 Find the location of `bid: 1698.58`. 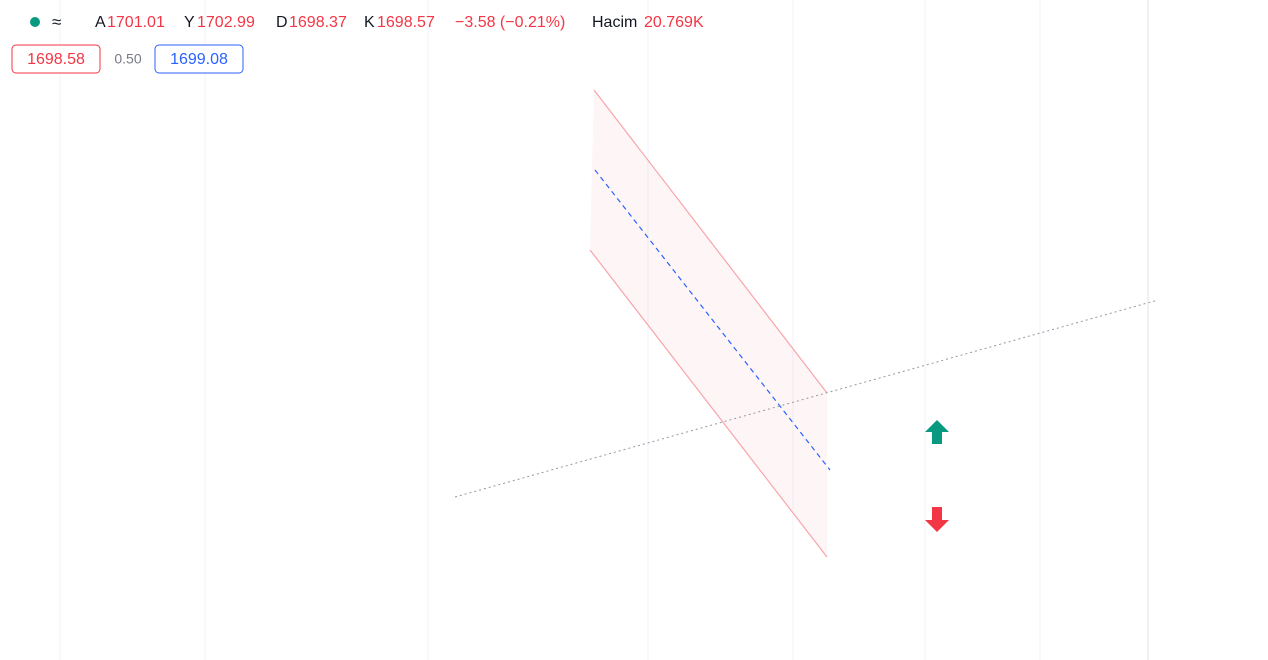

bid: 1698.58 is located at coordinates (56, 59).